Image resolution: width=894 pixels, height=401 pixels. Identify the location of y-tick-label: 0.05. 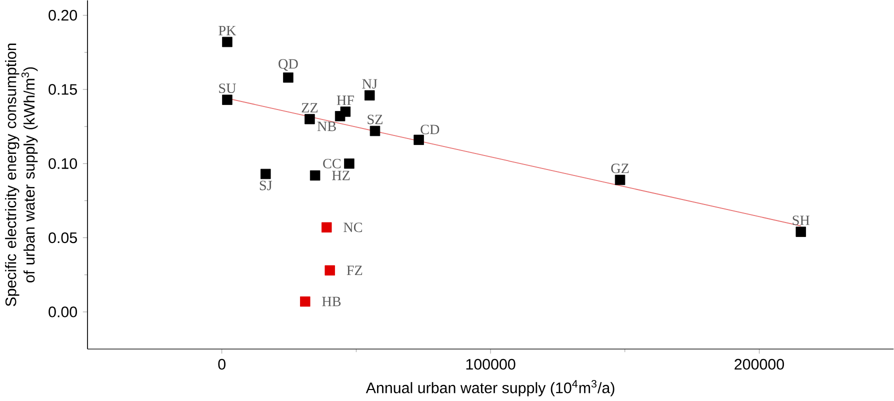
(62, 237).